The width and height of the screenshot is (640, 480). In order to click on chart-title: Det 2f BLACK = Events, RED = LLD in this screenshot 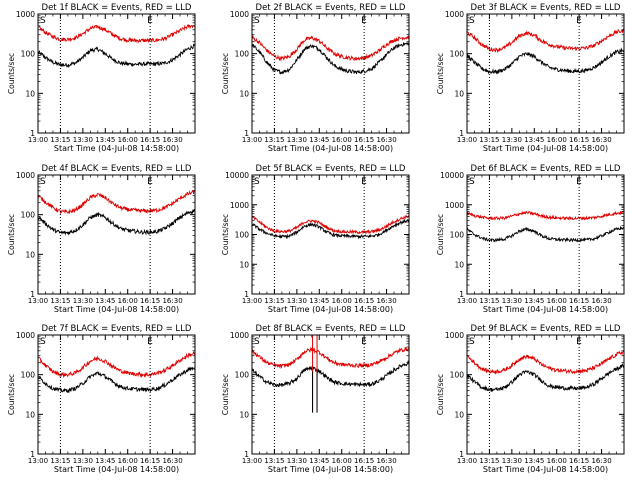, I will do `click(331, 8)`.